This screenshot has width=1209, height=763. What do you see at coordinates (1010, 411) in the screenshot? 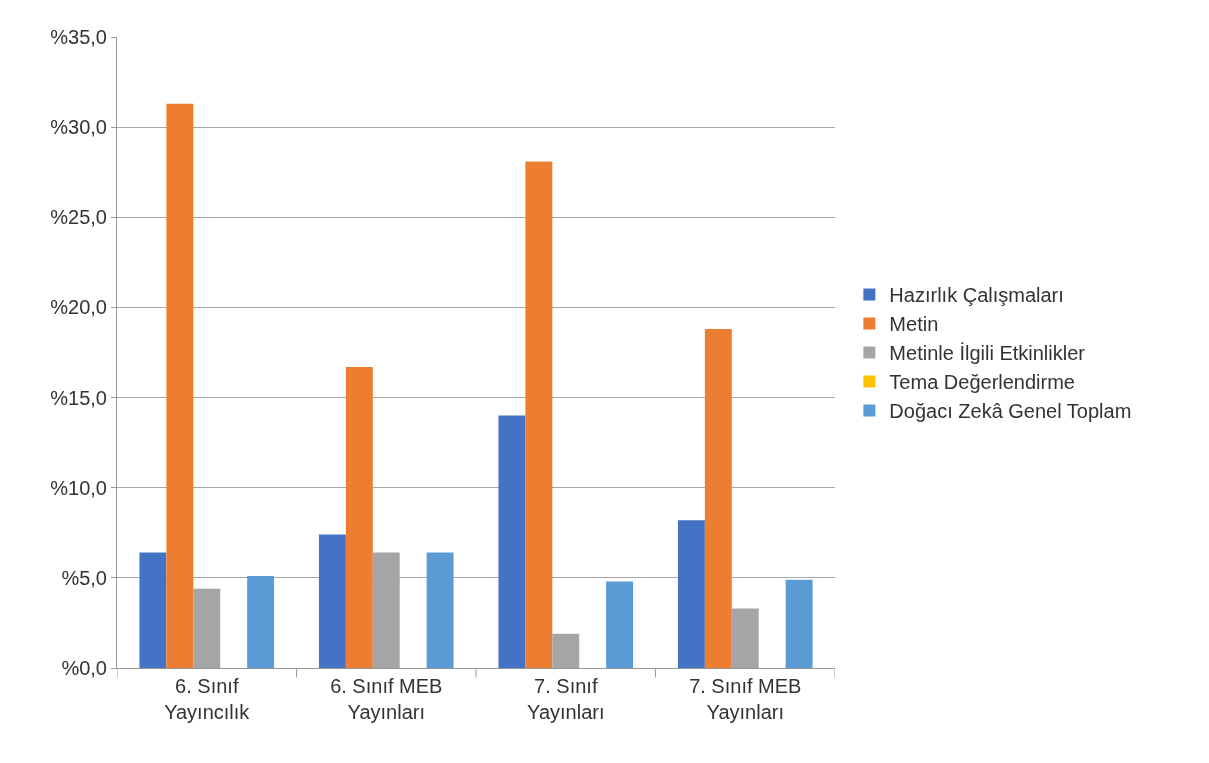
I see `legend-label: Doğacı Zekâ Genel Toplam` at bounding box center [1010, 411].